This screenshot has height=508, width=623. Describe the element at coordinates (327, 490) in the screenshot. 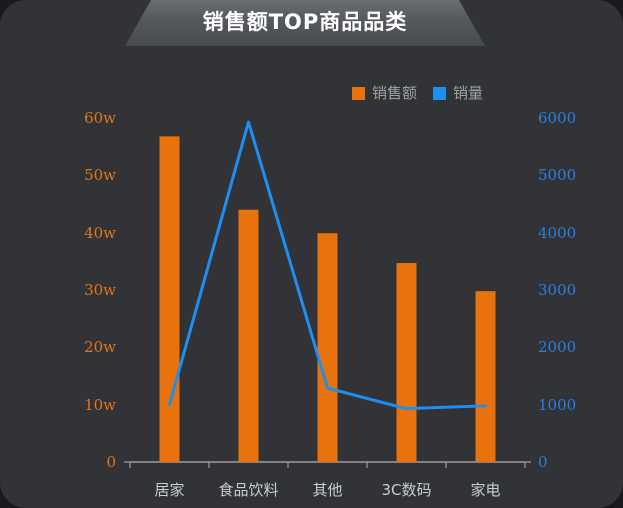

I see `category-label-2: 其他` at that location.